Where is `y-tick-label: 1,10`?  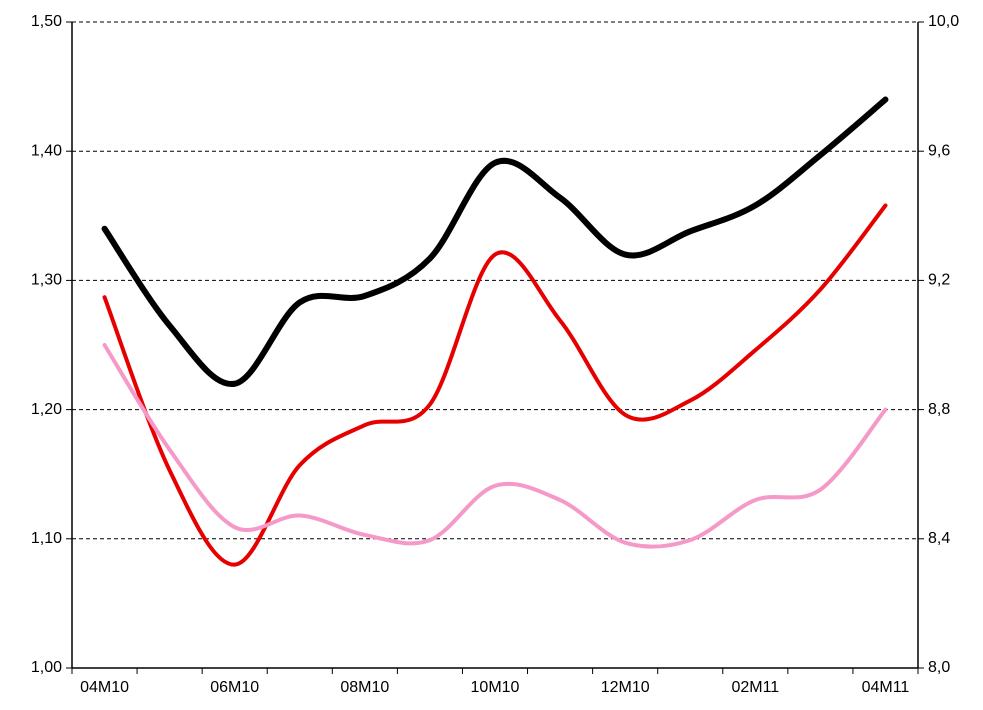
y-tick-label: 1,10 is located at coordinates (46, 538).